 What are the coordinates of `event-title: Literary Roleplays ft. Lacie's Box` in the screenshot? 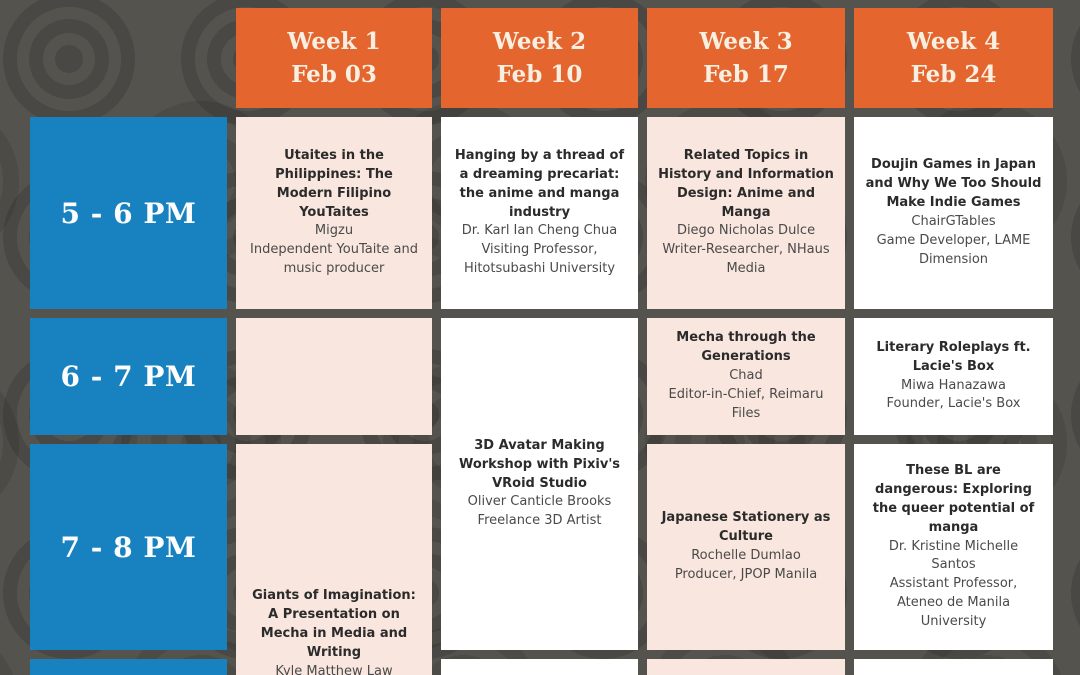 It's located at (953, 356).